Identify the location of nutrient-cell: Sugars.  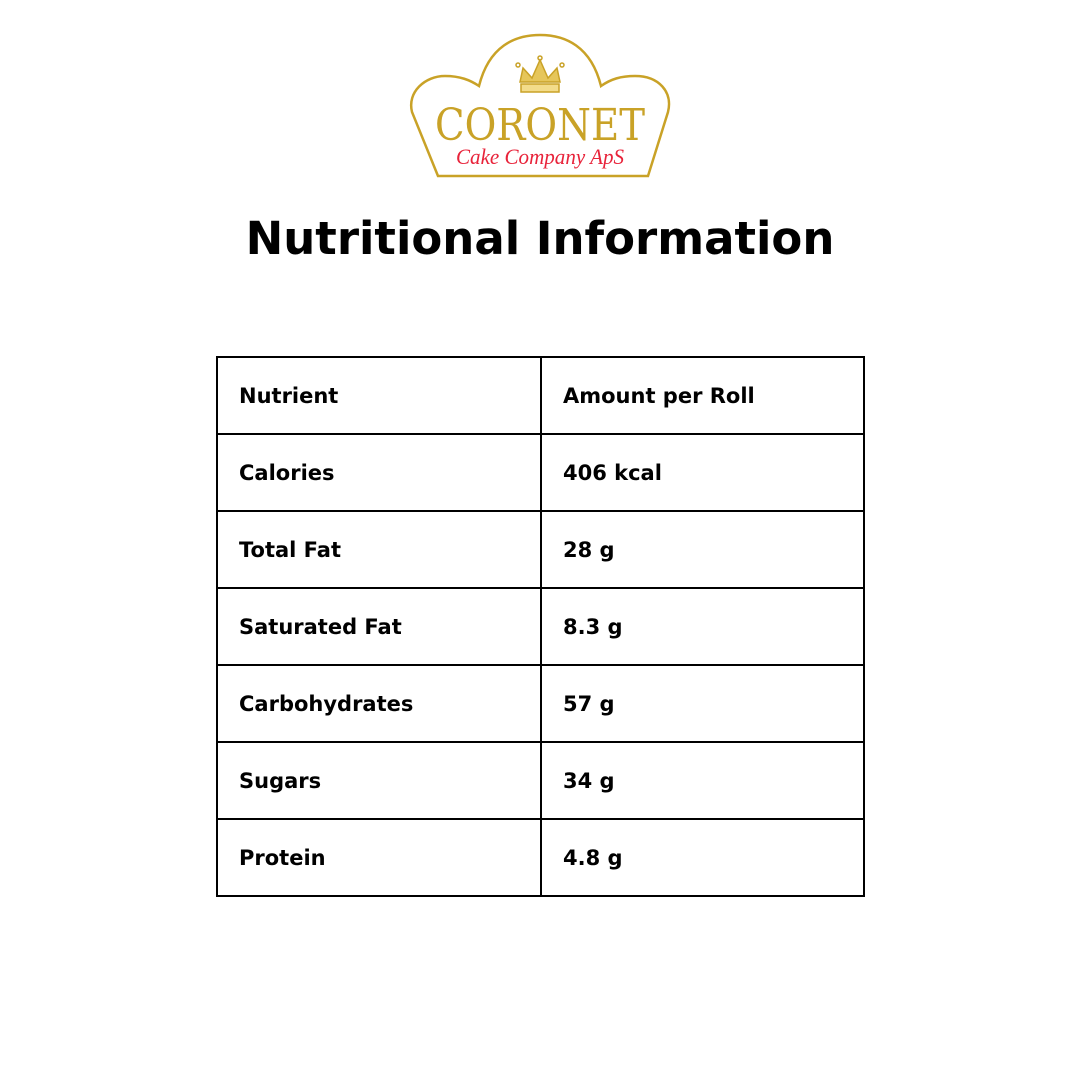
(379, 780).